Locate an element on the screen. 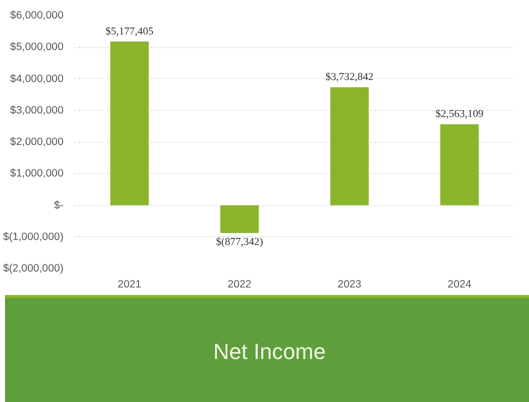  y-tick-label: $- is located at coordinates (59, 205).